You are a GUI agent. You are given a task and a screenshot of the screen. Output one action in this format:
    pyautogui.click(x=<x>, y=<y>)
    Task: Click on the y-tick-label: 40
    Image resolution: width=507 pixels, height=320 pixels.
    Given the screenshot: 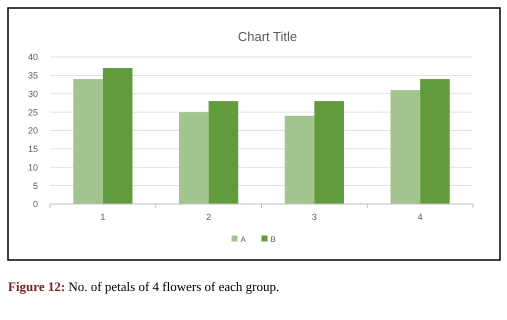 What is the action you would take?
    pyautogui.click(x=33, y=57)
    